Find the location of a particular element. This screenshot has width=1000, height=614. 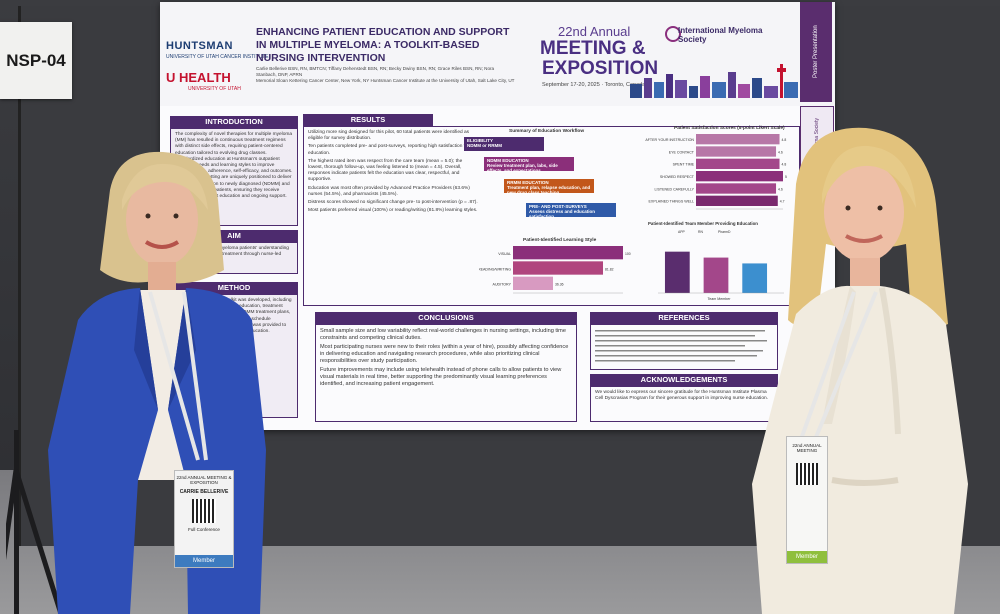

badge-name: CARRIE BELLERIVE is located at coordinates (204, 492).